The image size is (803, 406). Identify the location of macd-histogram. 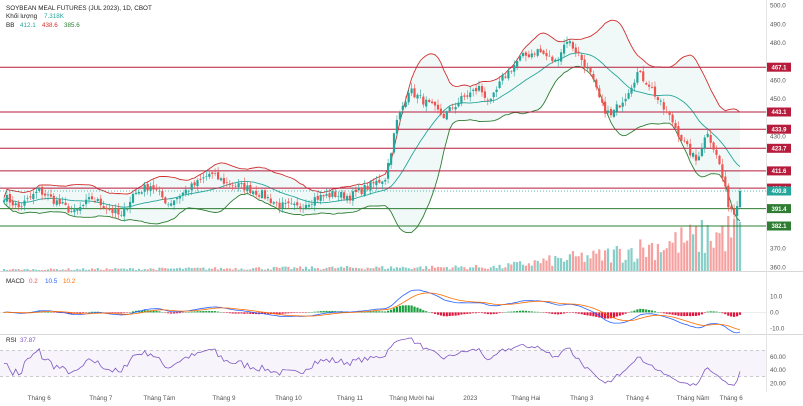
(372, 312).